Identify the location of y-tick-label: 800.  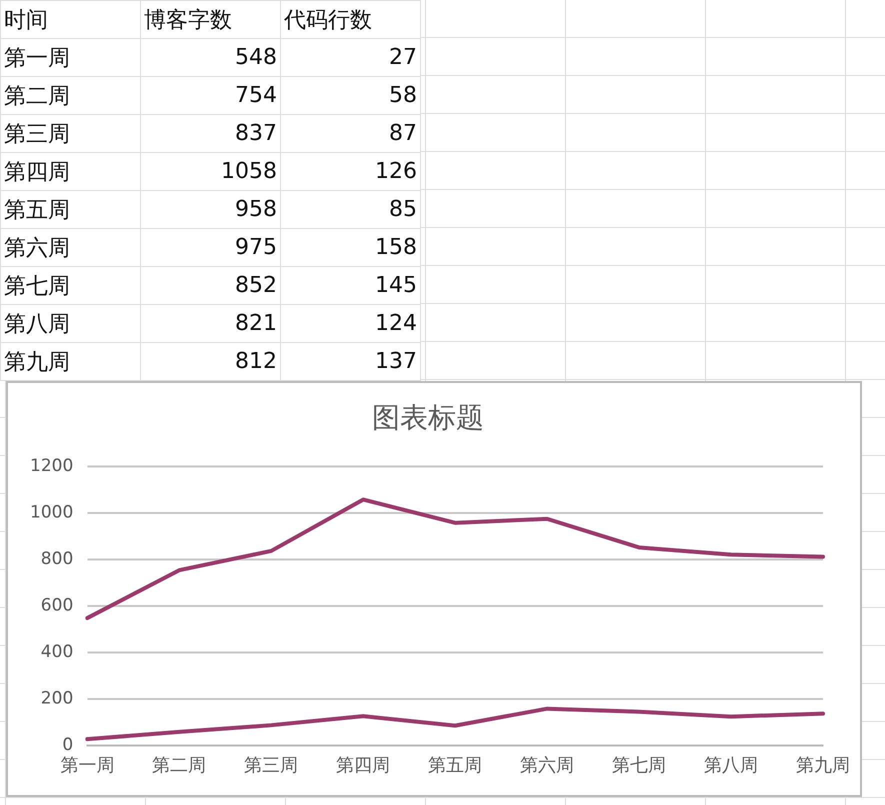
(57, 558).